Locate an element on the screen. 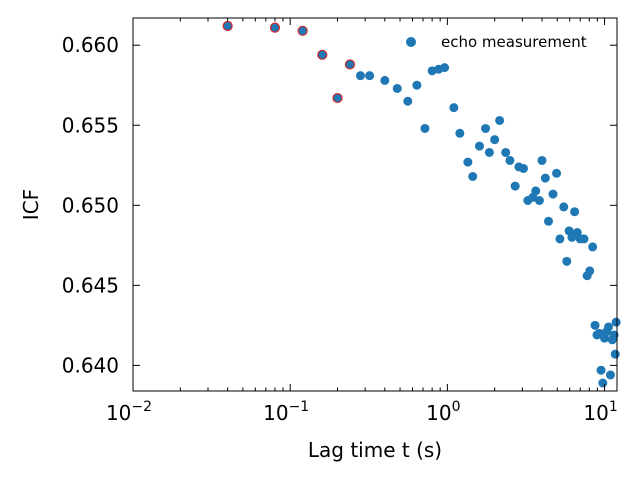 This screenshot has height=480, width=640. x-tick-exponent: 0 is located at coordinates (456, 407).